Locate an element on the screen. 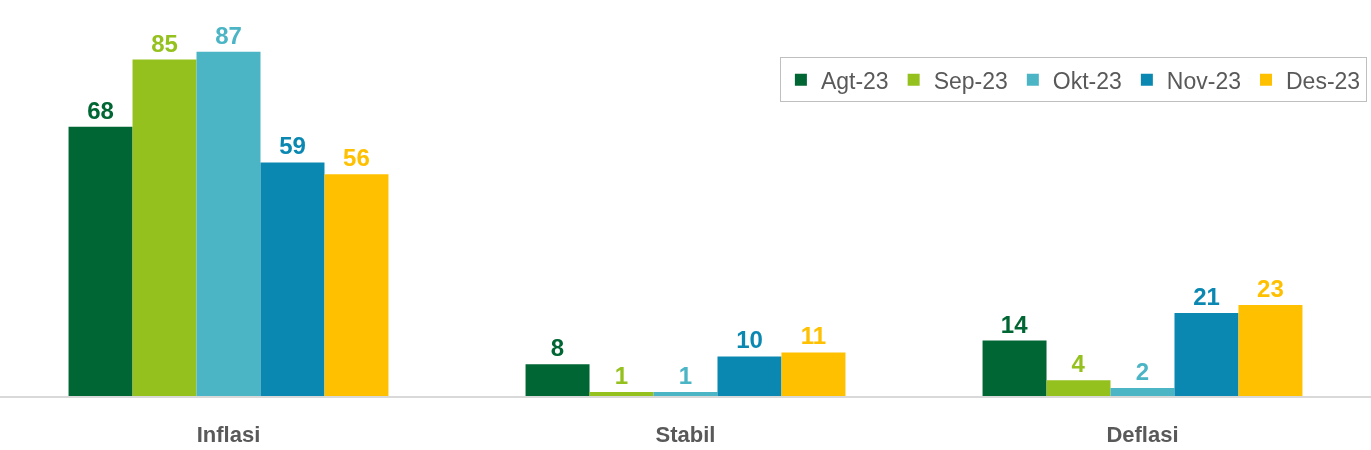 This screenshot has height=450, width=1371. x-tick-label: Deflasi is located at coordinates (1142, 435).